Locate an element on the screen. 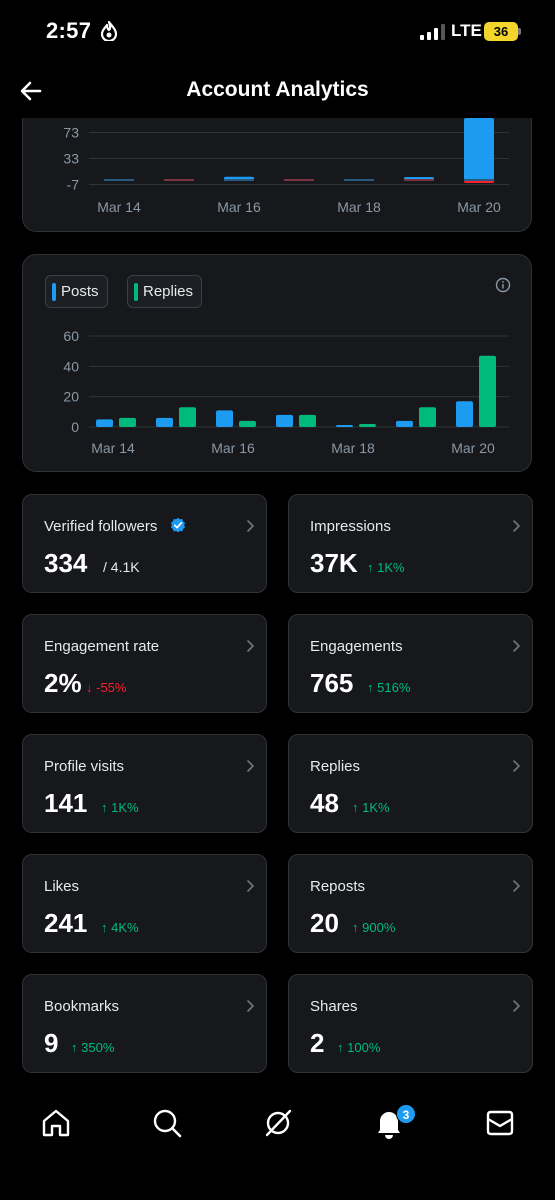 This screenshot has height=1200, width=555. metric-card: Profile visits 141 ↑ 1K% is located at coordinates (144, 783).